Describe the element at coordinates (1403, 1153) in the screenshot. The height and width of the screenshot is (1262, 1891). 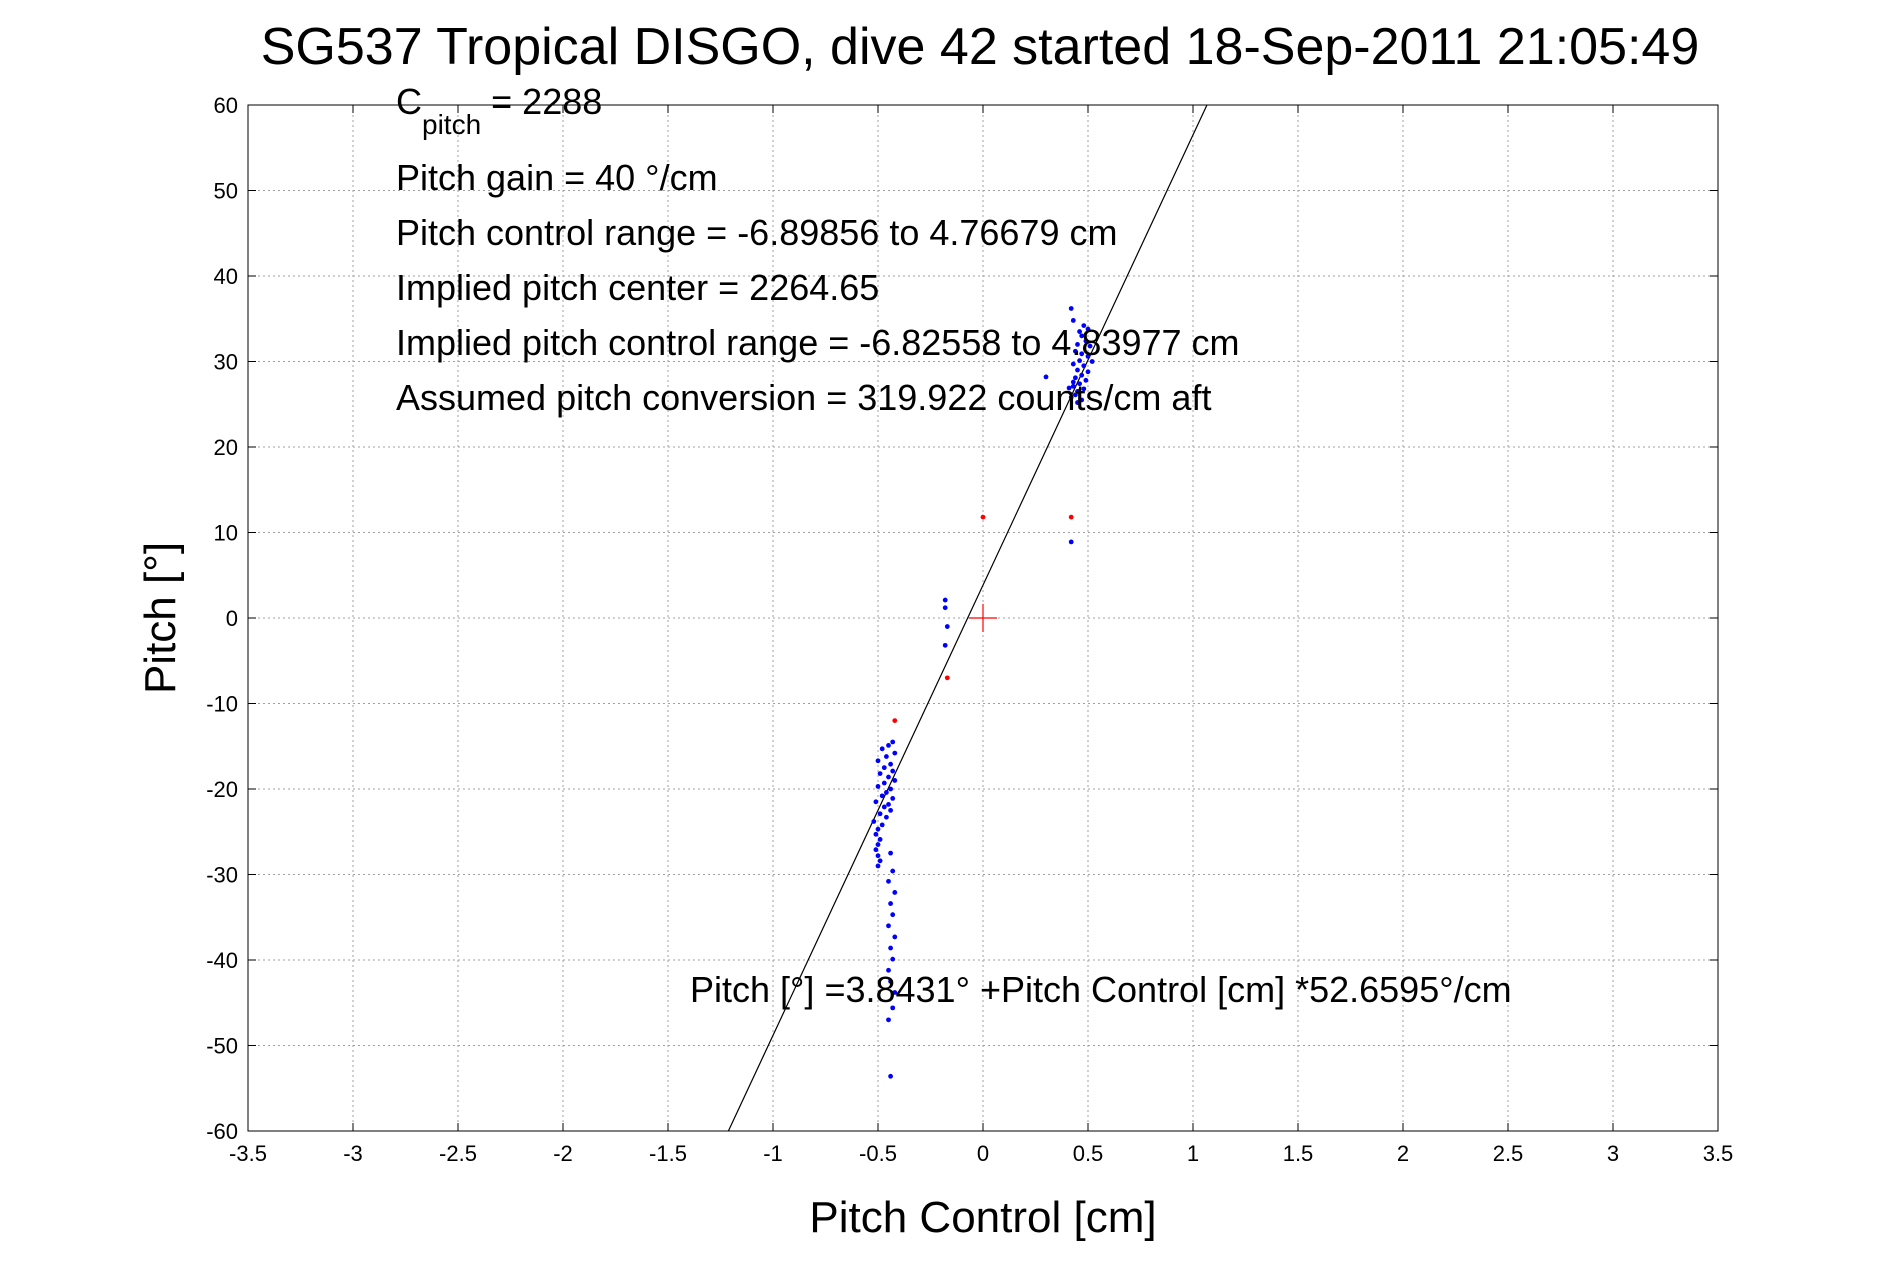
I see `x-tick-label: 2` at that location.